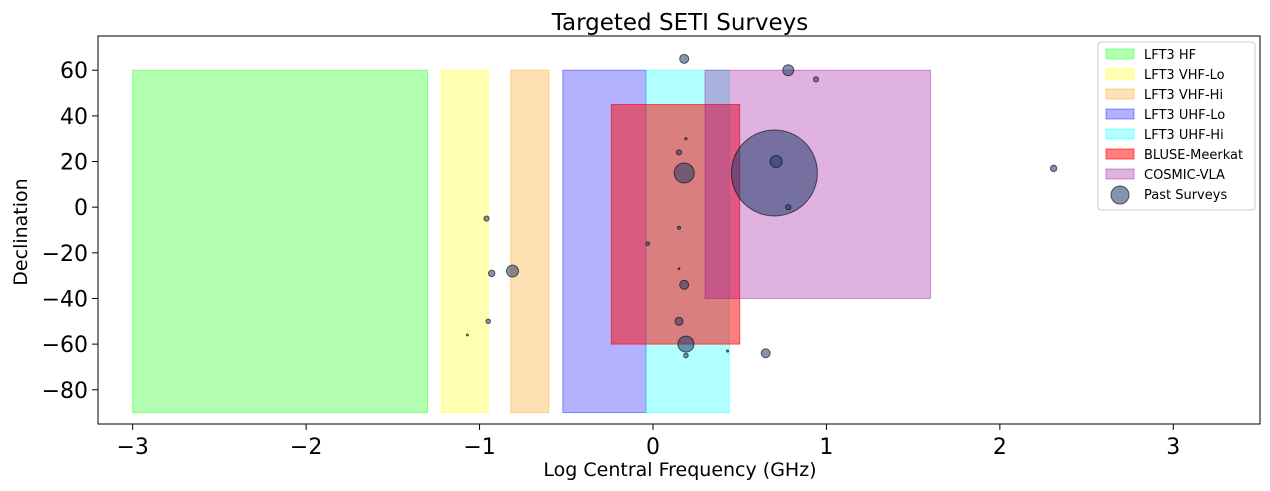 The height and width of the screenshot is (491, 1270). Describe the element at coordinates (653, 447) in the screenshot. I see `x-tick-label: 0` at that location.